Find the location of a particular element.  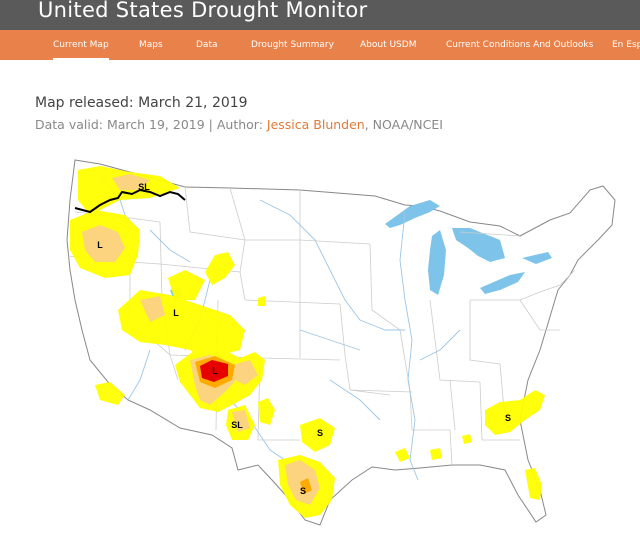

impact-label-l-ut: L is located at coordinates (176, 313).